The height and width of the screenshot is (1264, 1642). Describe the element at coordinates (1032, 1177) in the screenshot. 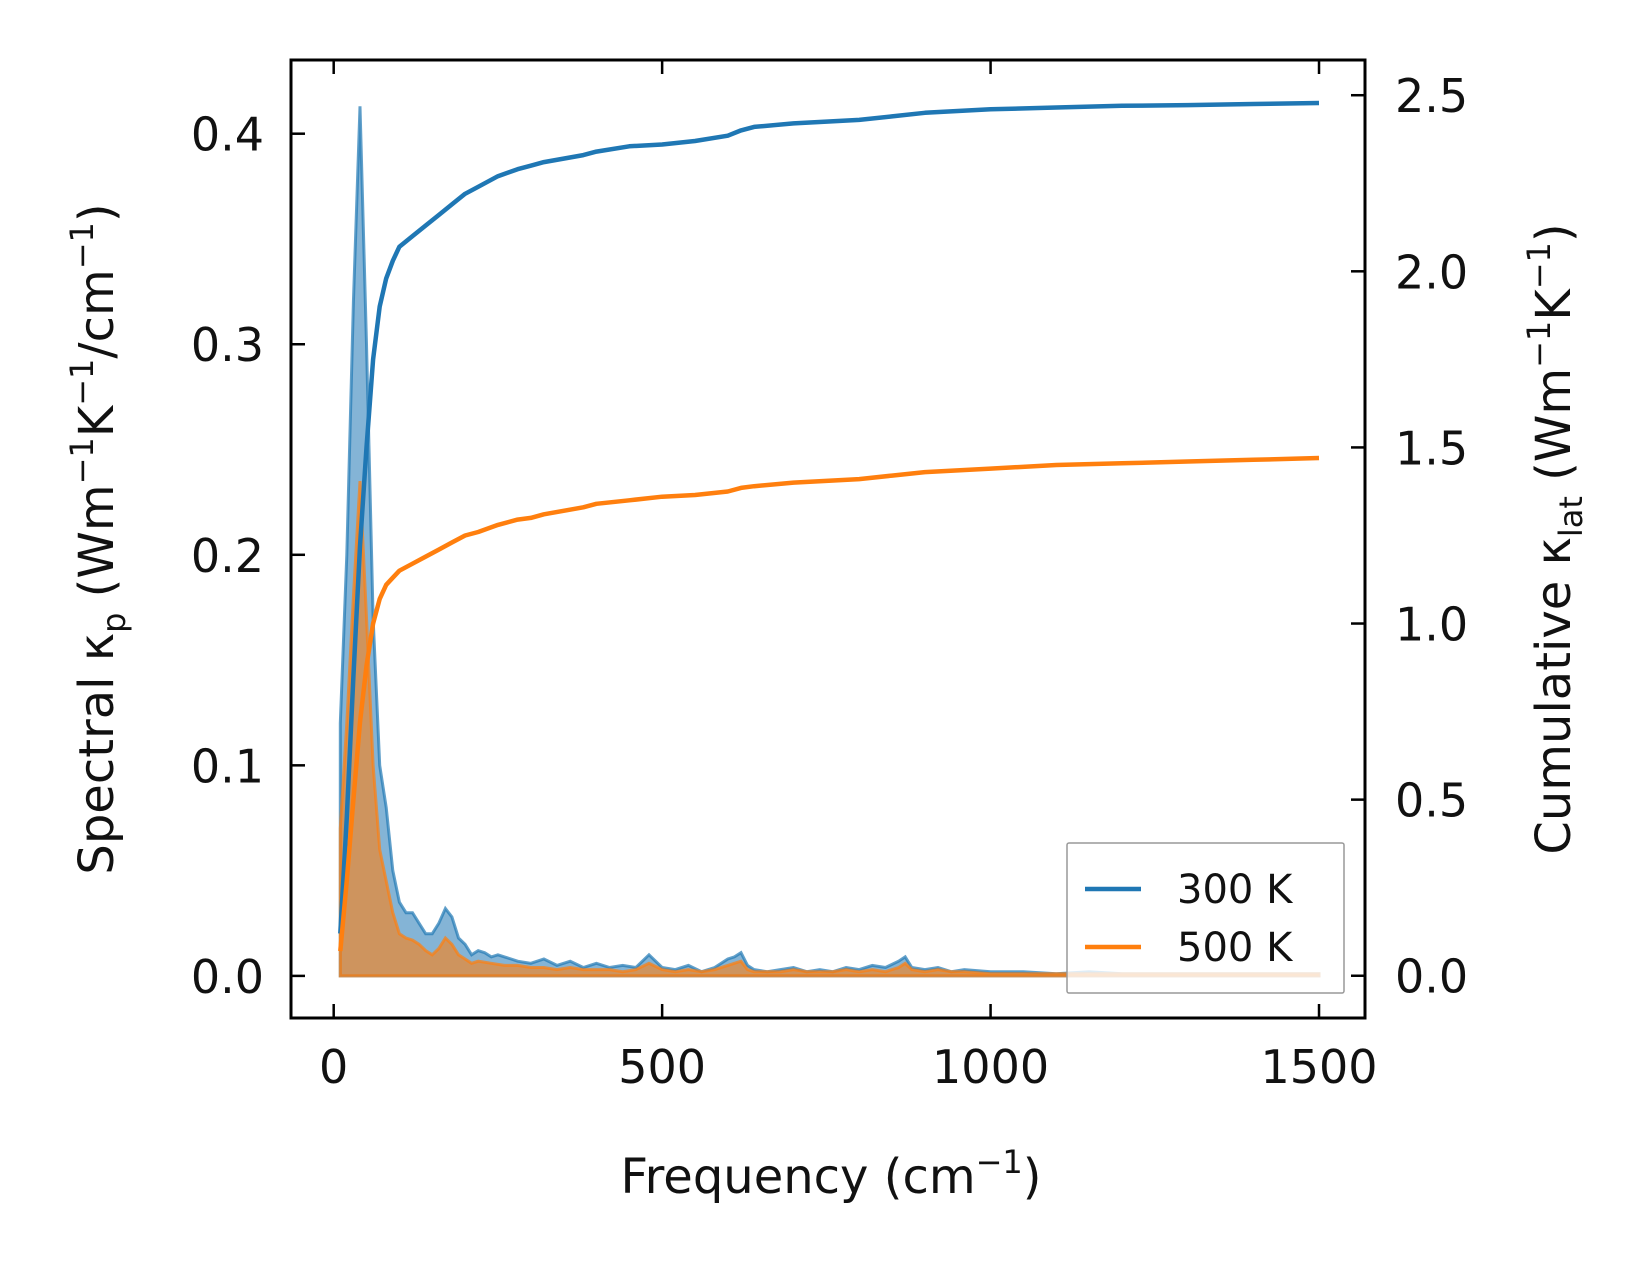

I see `x-axis-label-close: )` at that location.